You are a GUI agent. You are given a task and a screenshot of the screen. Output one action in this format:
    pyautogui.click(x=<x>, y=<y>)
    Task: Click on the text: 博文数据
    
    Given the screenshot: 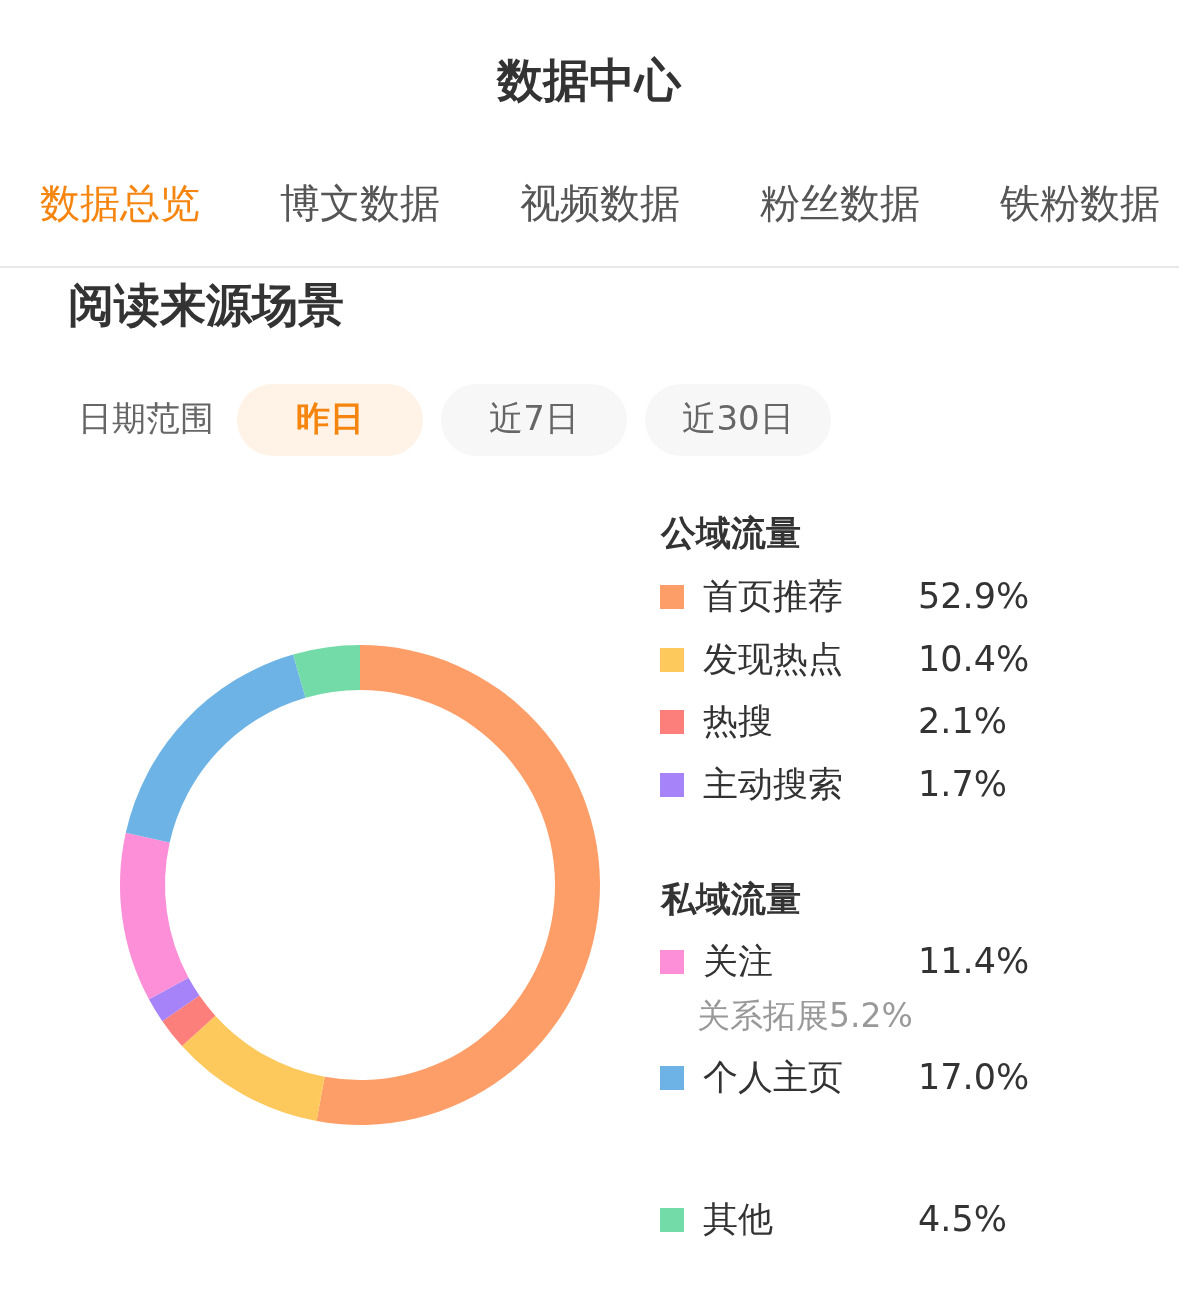 What is the action you would take?
    pyautogui.click(x=360, y=203)
    